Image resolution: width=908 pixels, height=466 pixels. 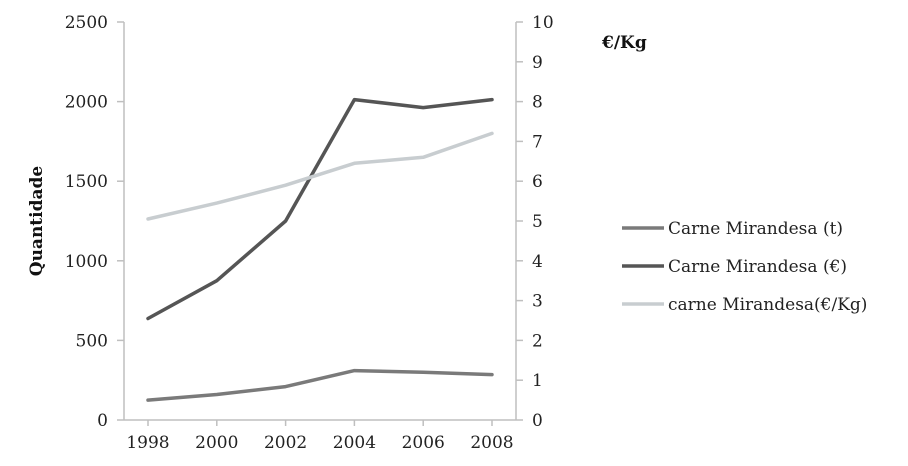 I want to click on legend-label-3: carne Mirandesa(€/Kg), so click(x=767, y=305).